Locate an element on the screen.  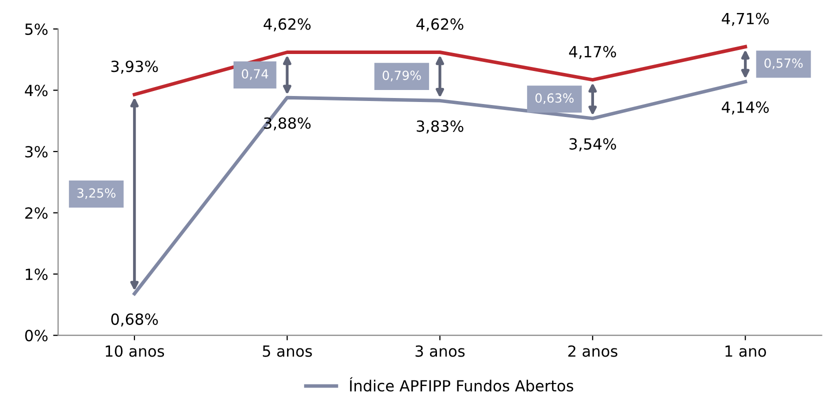
annotation: 0,63% is located at coordinates (554, 98).